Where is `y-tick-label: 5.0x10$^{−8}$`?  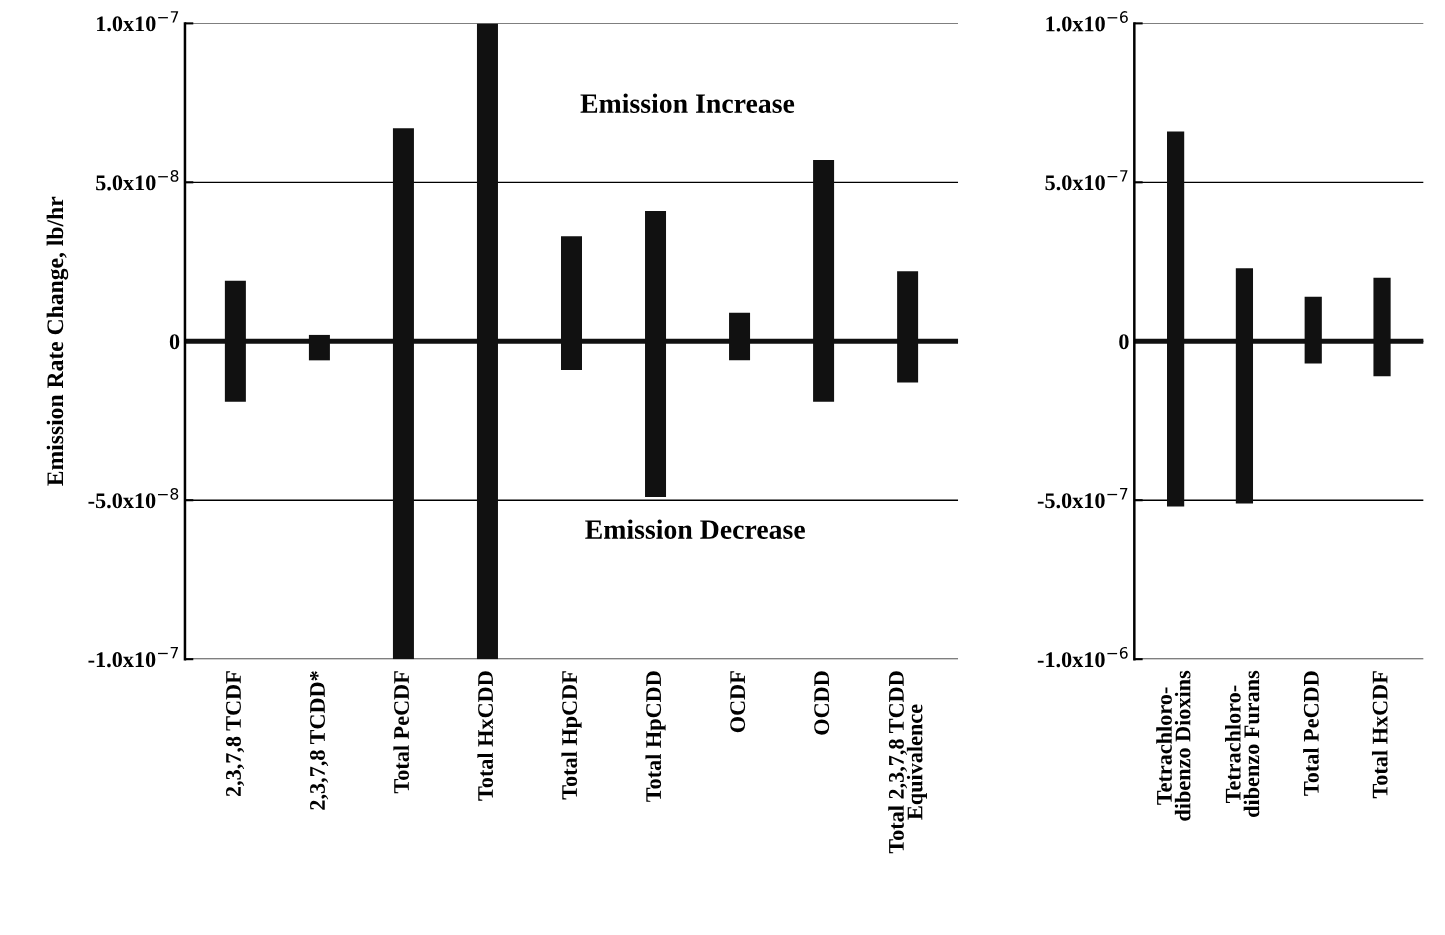 y-tick-label: 5.0x10$^{−8}$ is located at coordinates (137, 180).